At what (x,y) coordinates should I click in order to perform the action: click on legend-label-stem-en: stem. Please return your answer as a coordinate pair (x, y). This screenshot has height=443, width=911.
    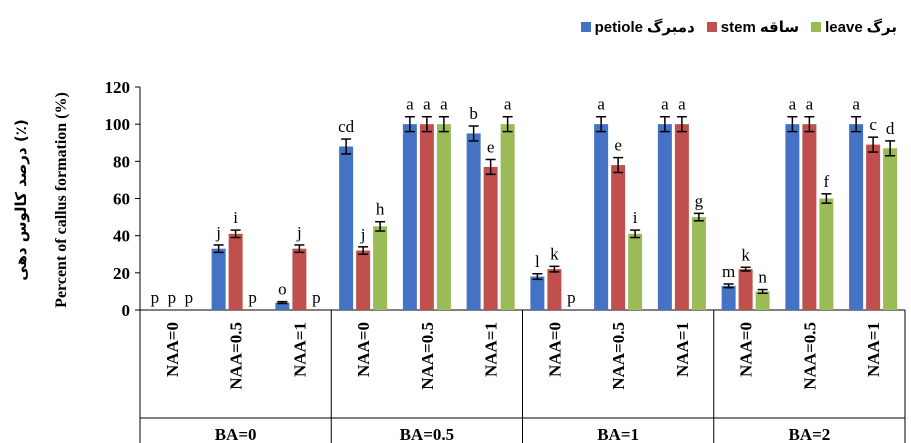
    Looking at the image, I should click on (738, 27).